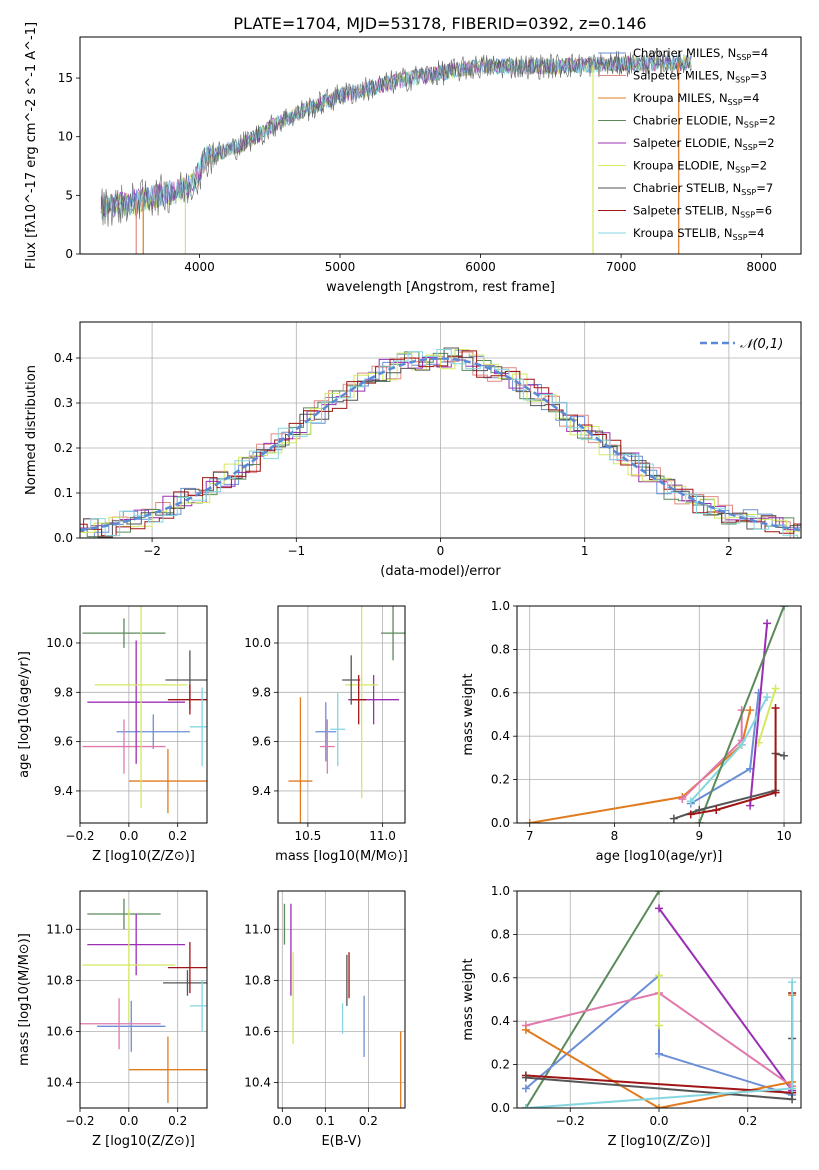  I want to click on x-tick-label: 10, so click(783, 836).